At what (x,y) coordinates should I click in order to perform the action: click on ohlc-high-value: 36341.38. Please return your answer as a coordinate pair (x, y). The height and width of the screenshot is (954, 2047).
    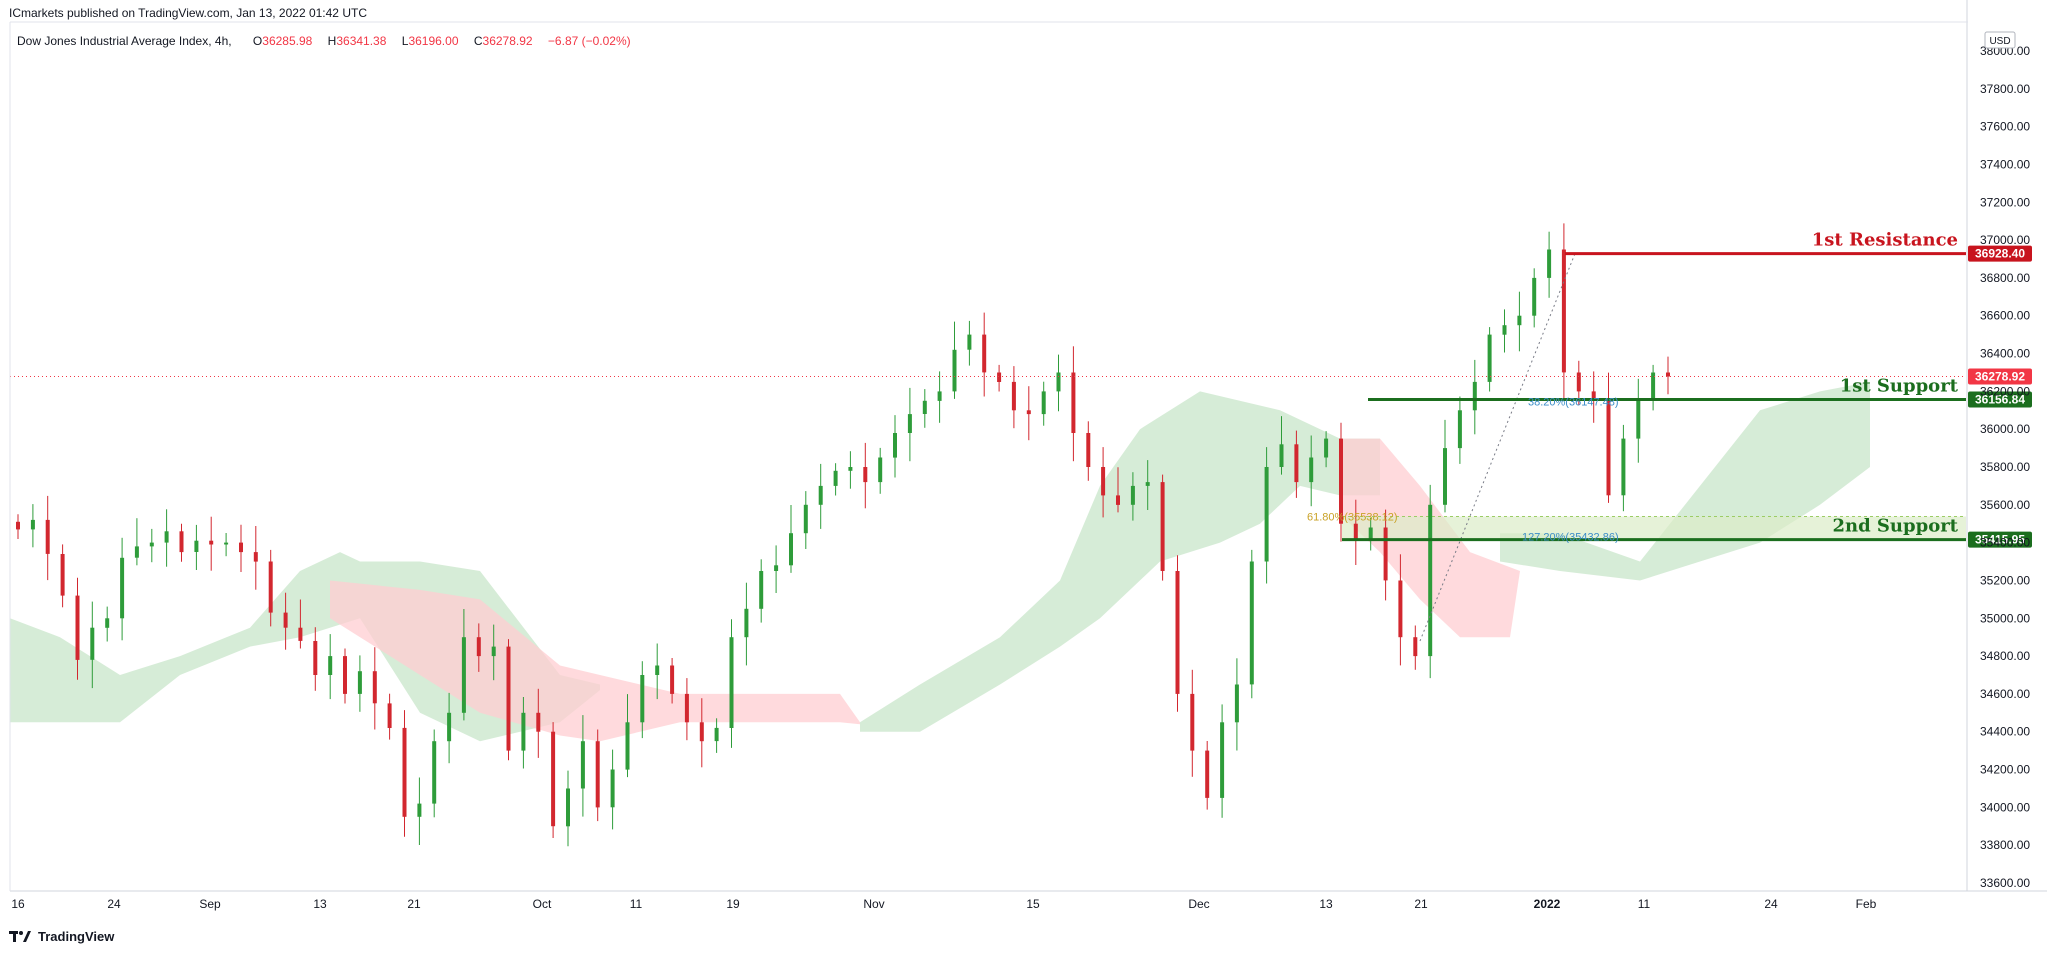
    Looking at the image, I should click on (361, 41).